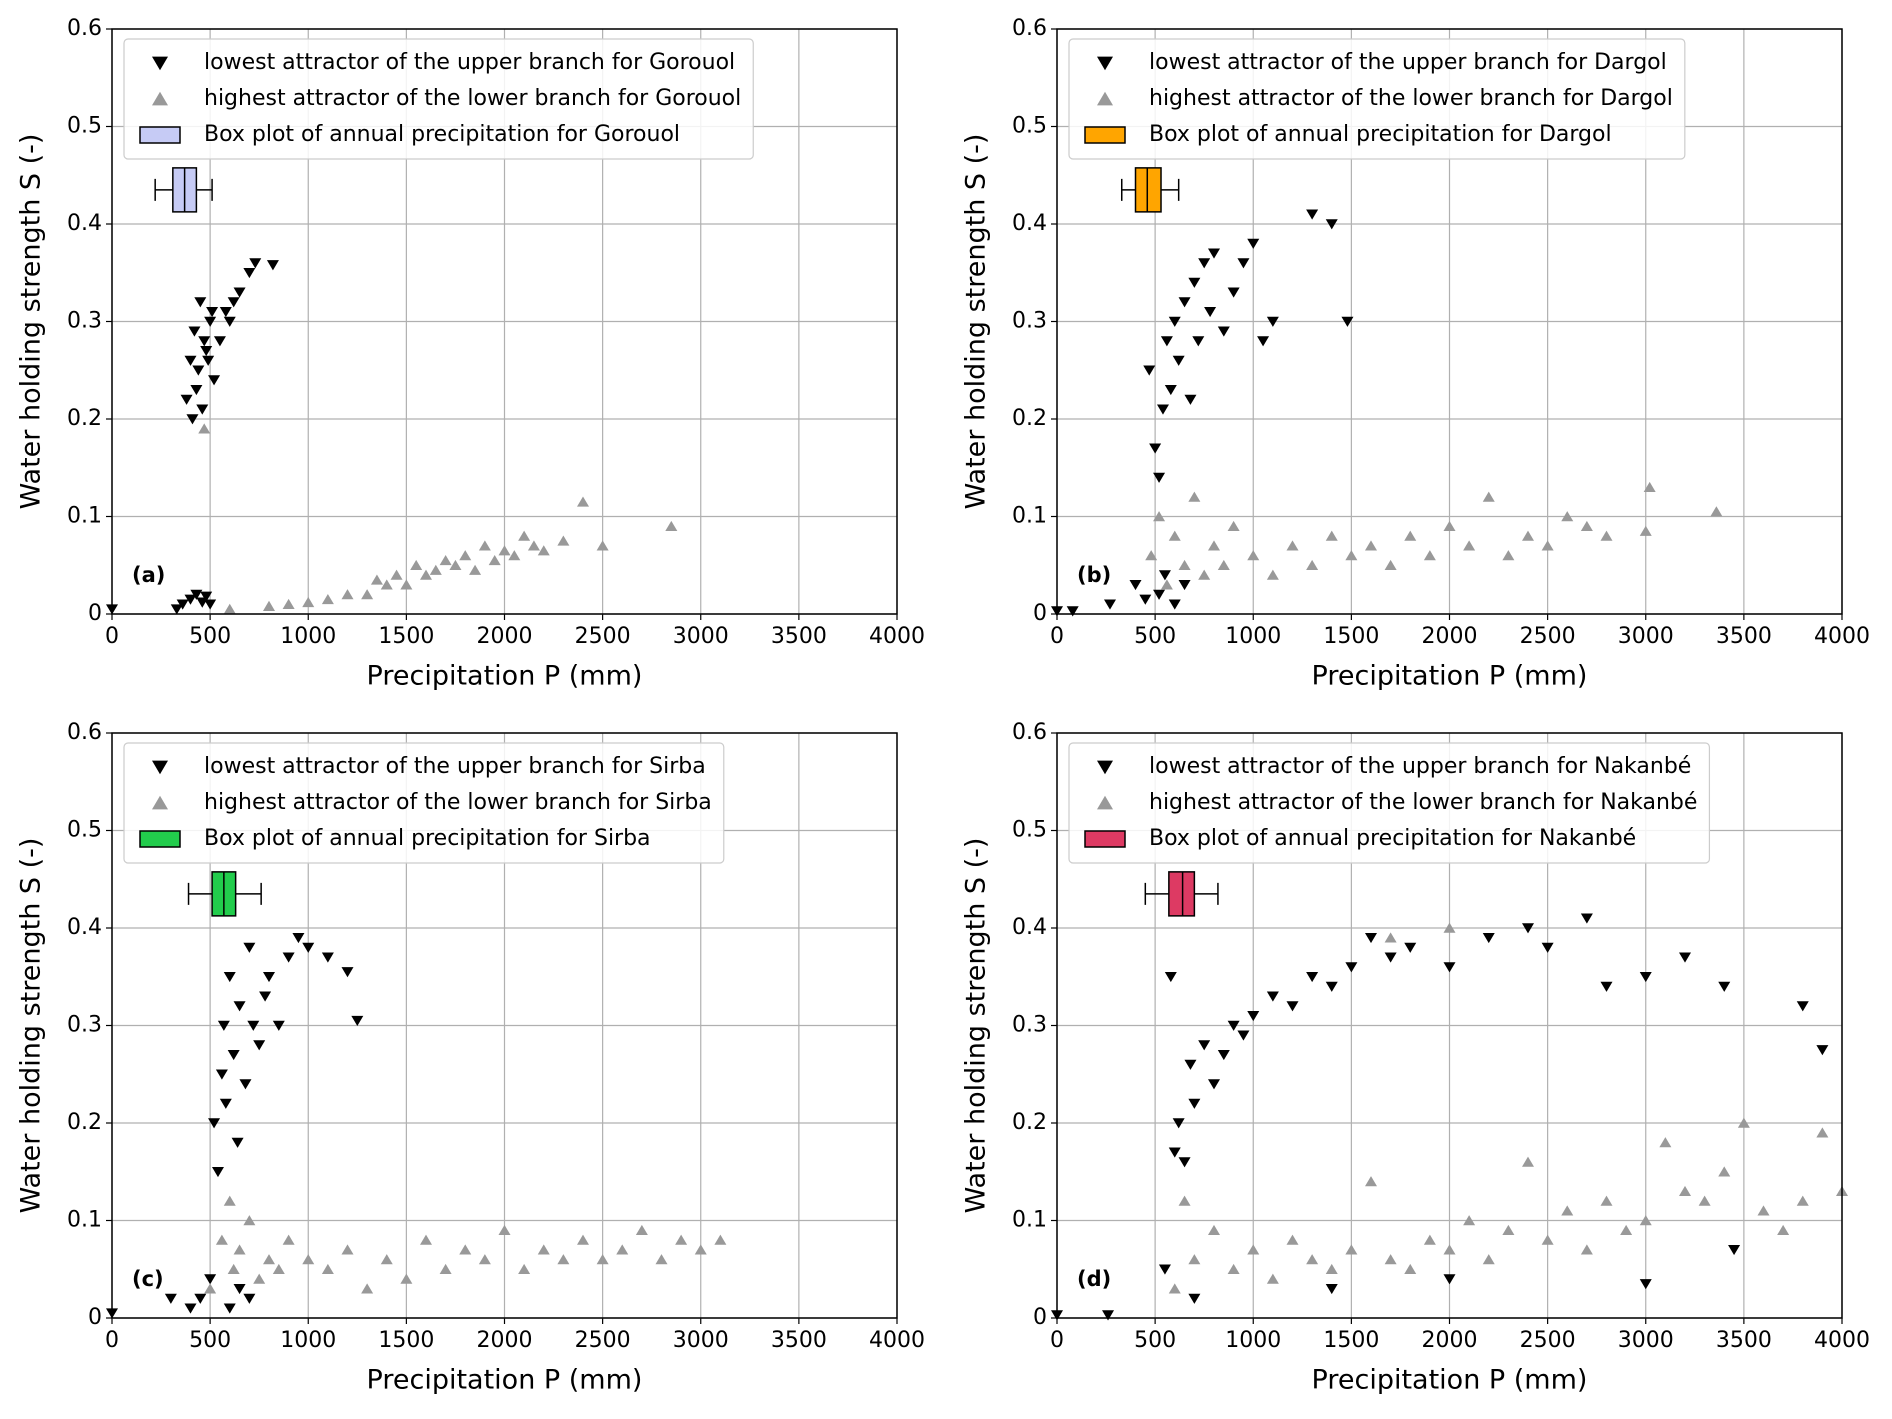  What do you see at coordinates (406, 1340) in the screenshot?
I see `x-tick-label: 1500` at bounding box center [406, 1340].